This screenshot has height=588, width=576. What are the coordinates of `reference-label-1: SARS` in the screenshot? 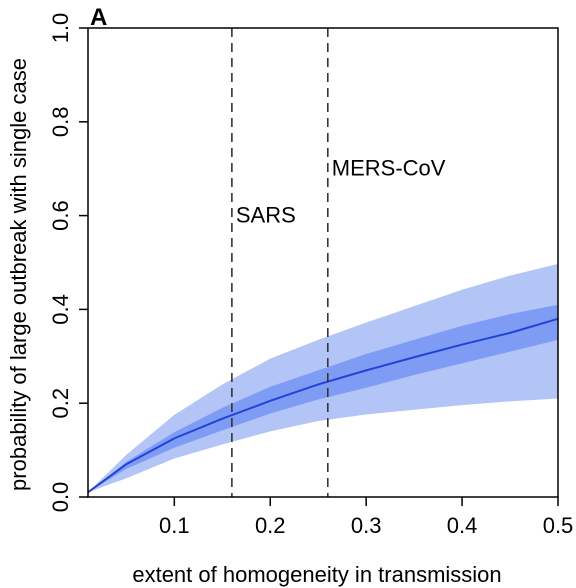 It's located at (266, 215).